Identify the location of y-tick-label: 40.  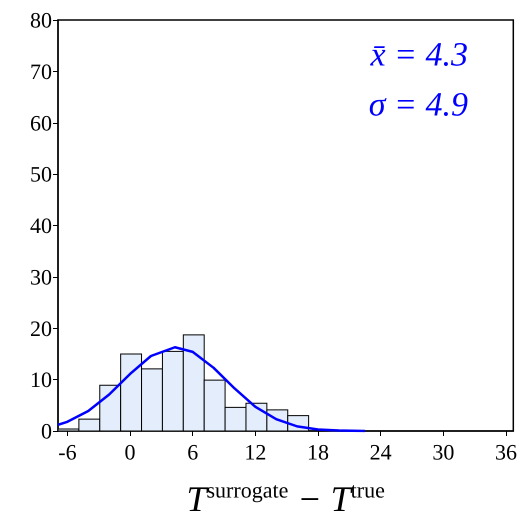
(41, 225).